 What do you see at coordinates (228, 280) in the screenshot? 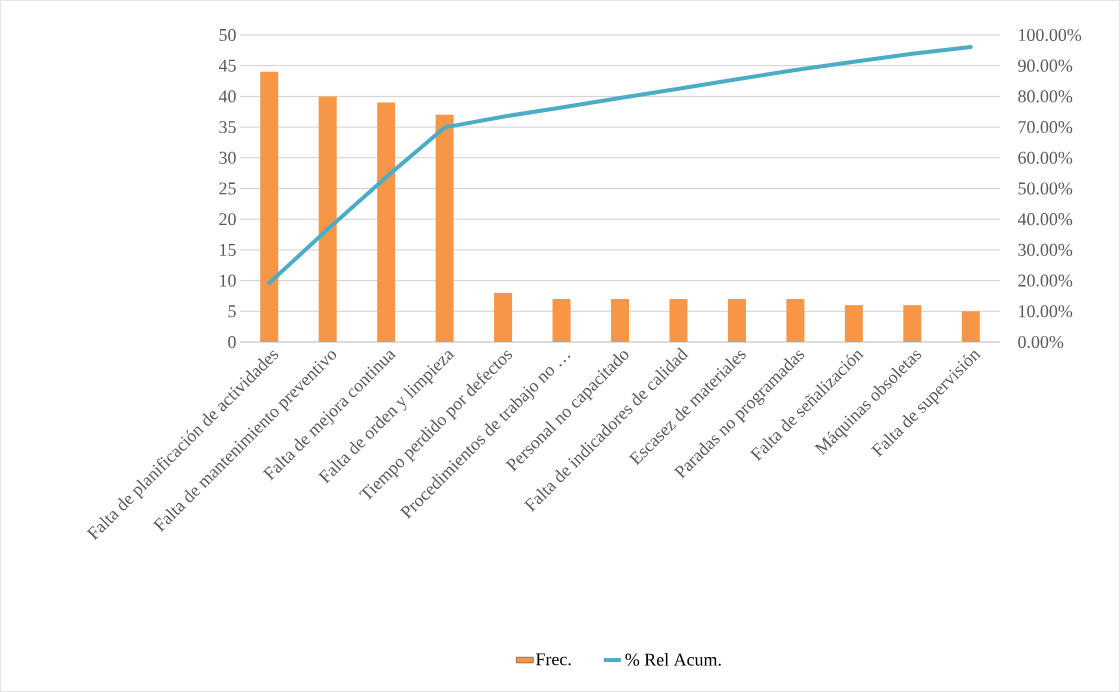
I see `y-tick-label: 10` at bounding box center [228, 280].